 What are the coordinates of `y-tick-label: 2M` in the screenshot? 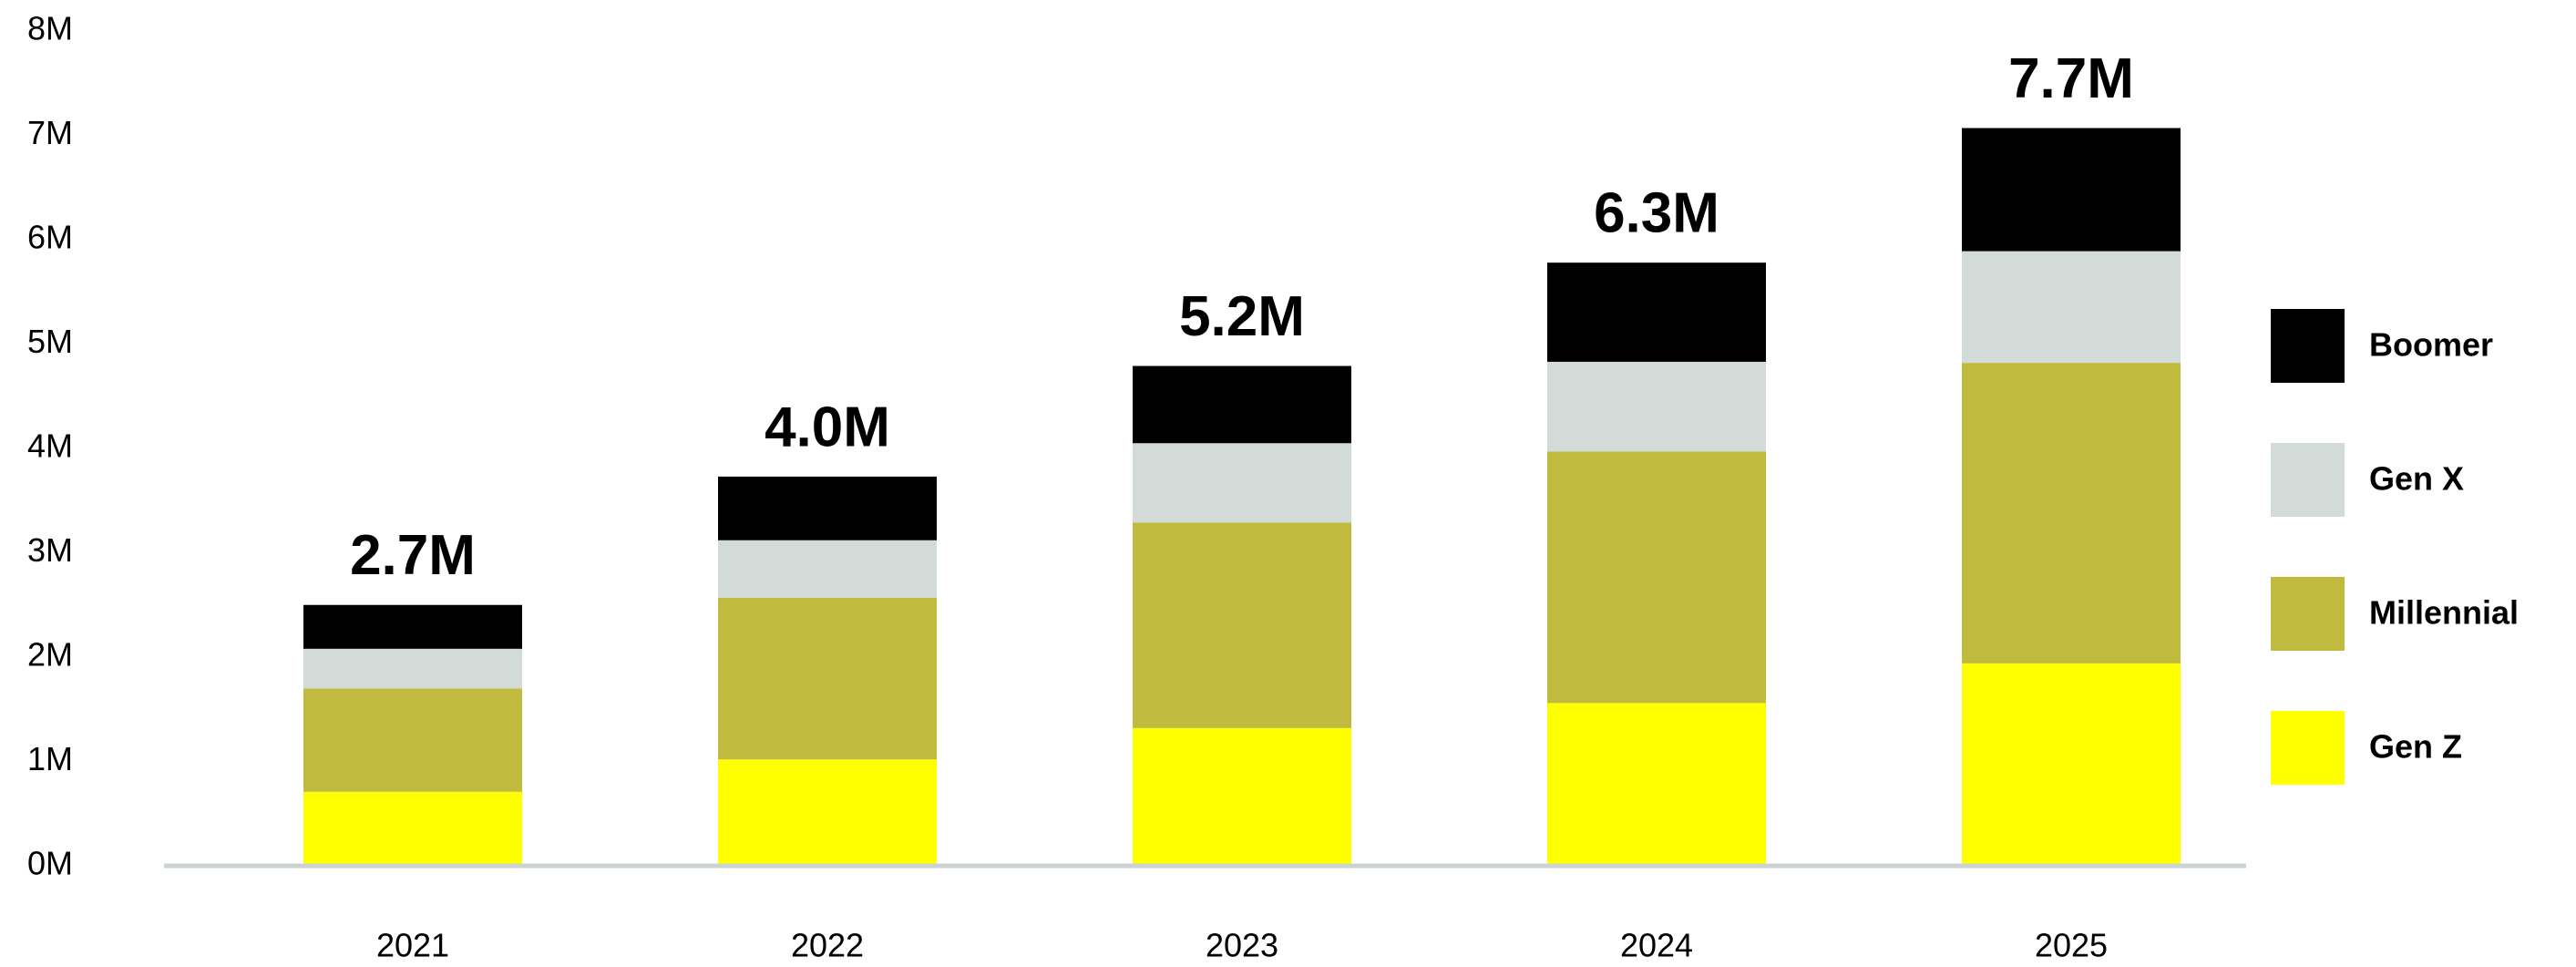 It's located at (50, 655).